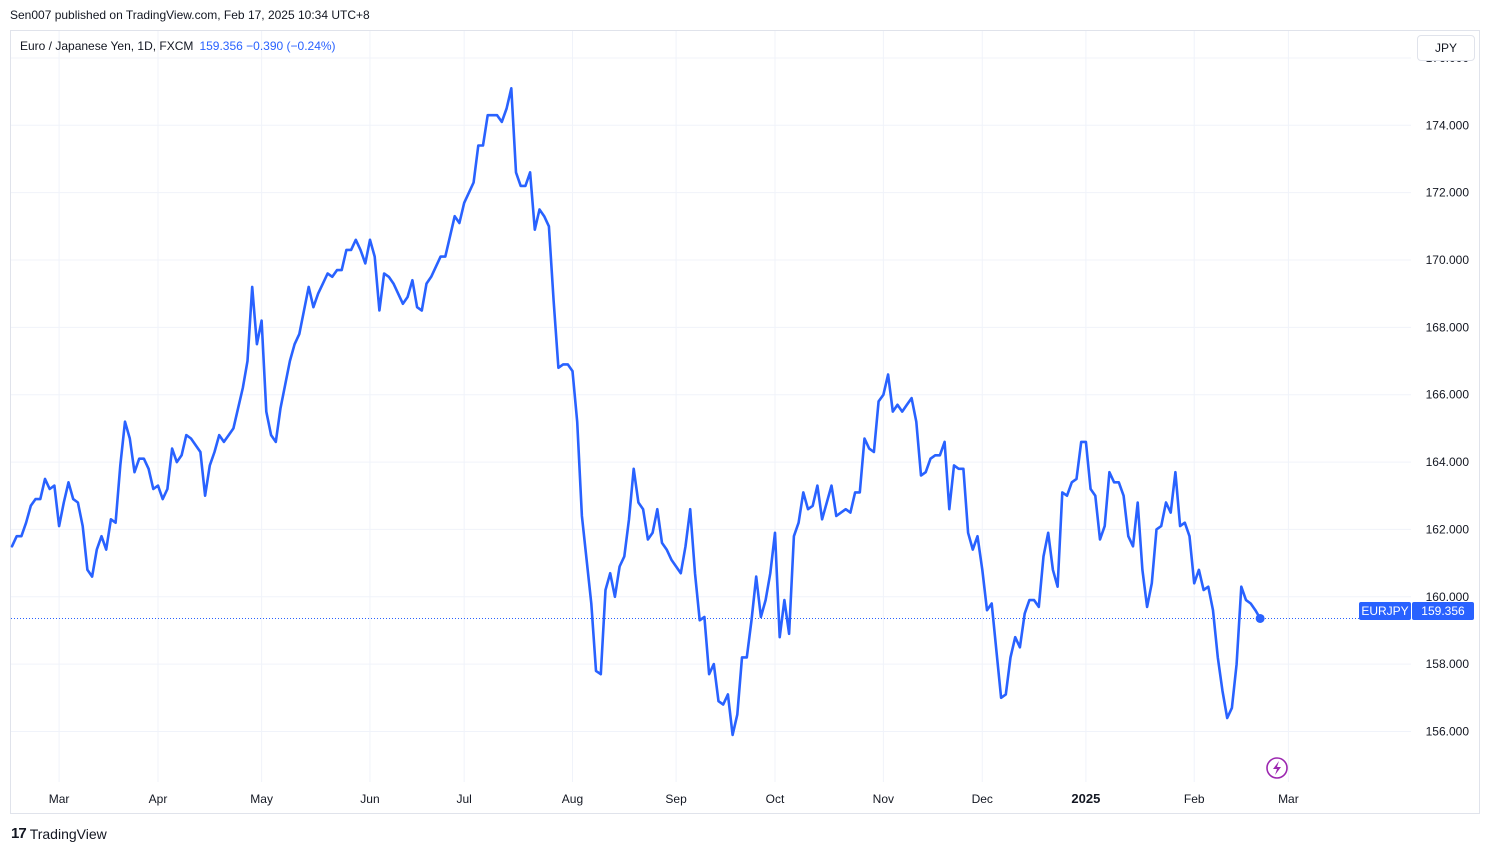  Describe the element at coordinates (1448, 731) in the screenshot. I see `y-tick-label: 156.000` at that location.